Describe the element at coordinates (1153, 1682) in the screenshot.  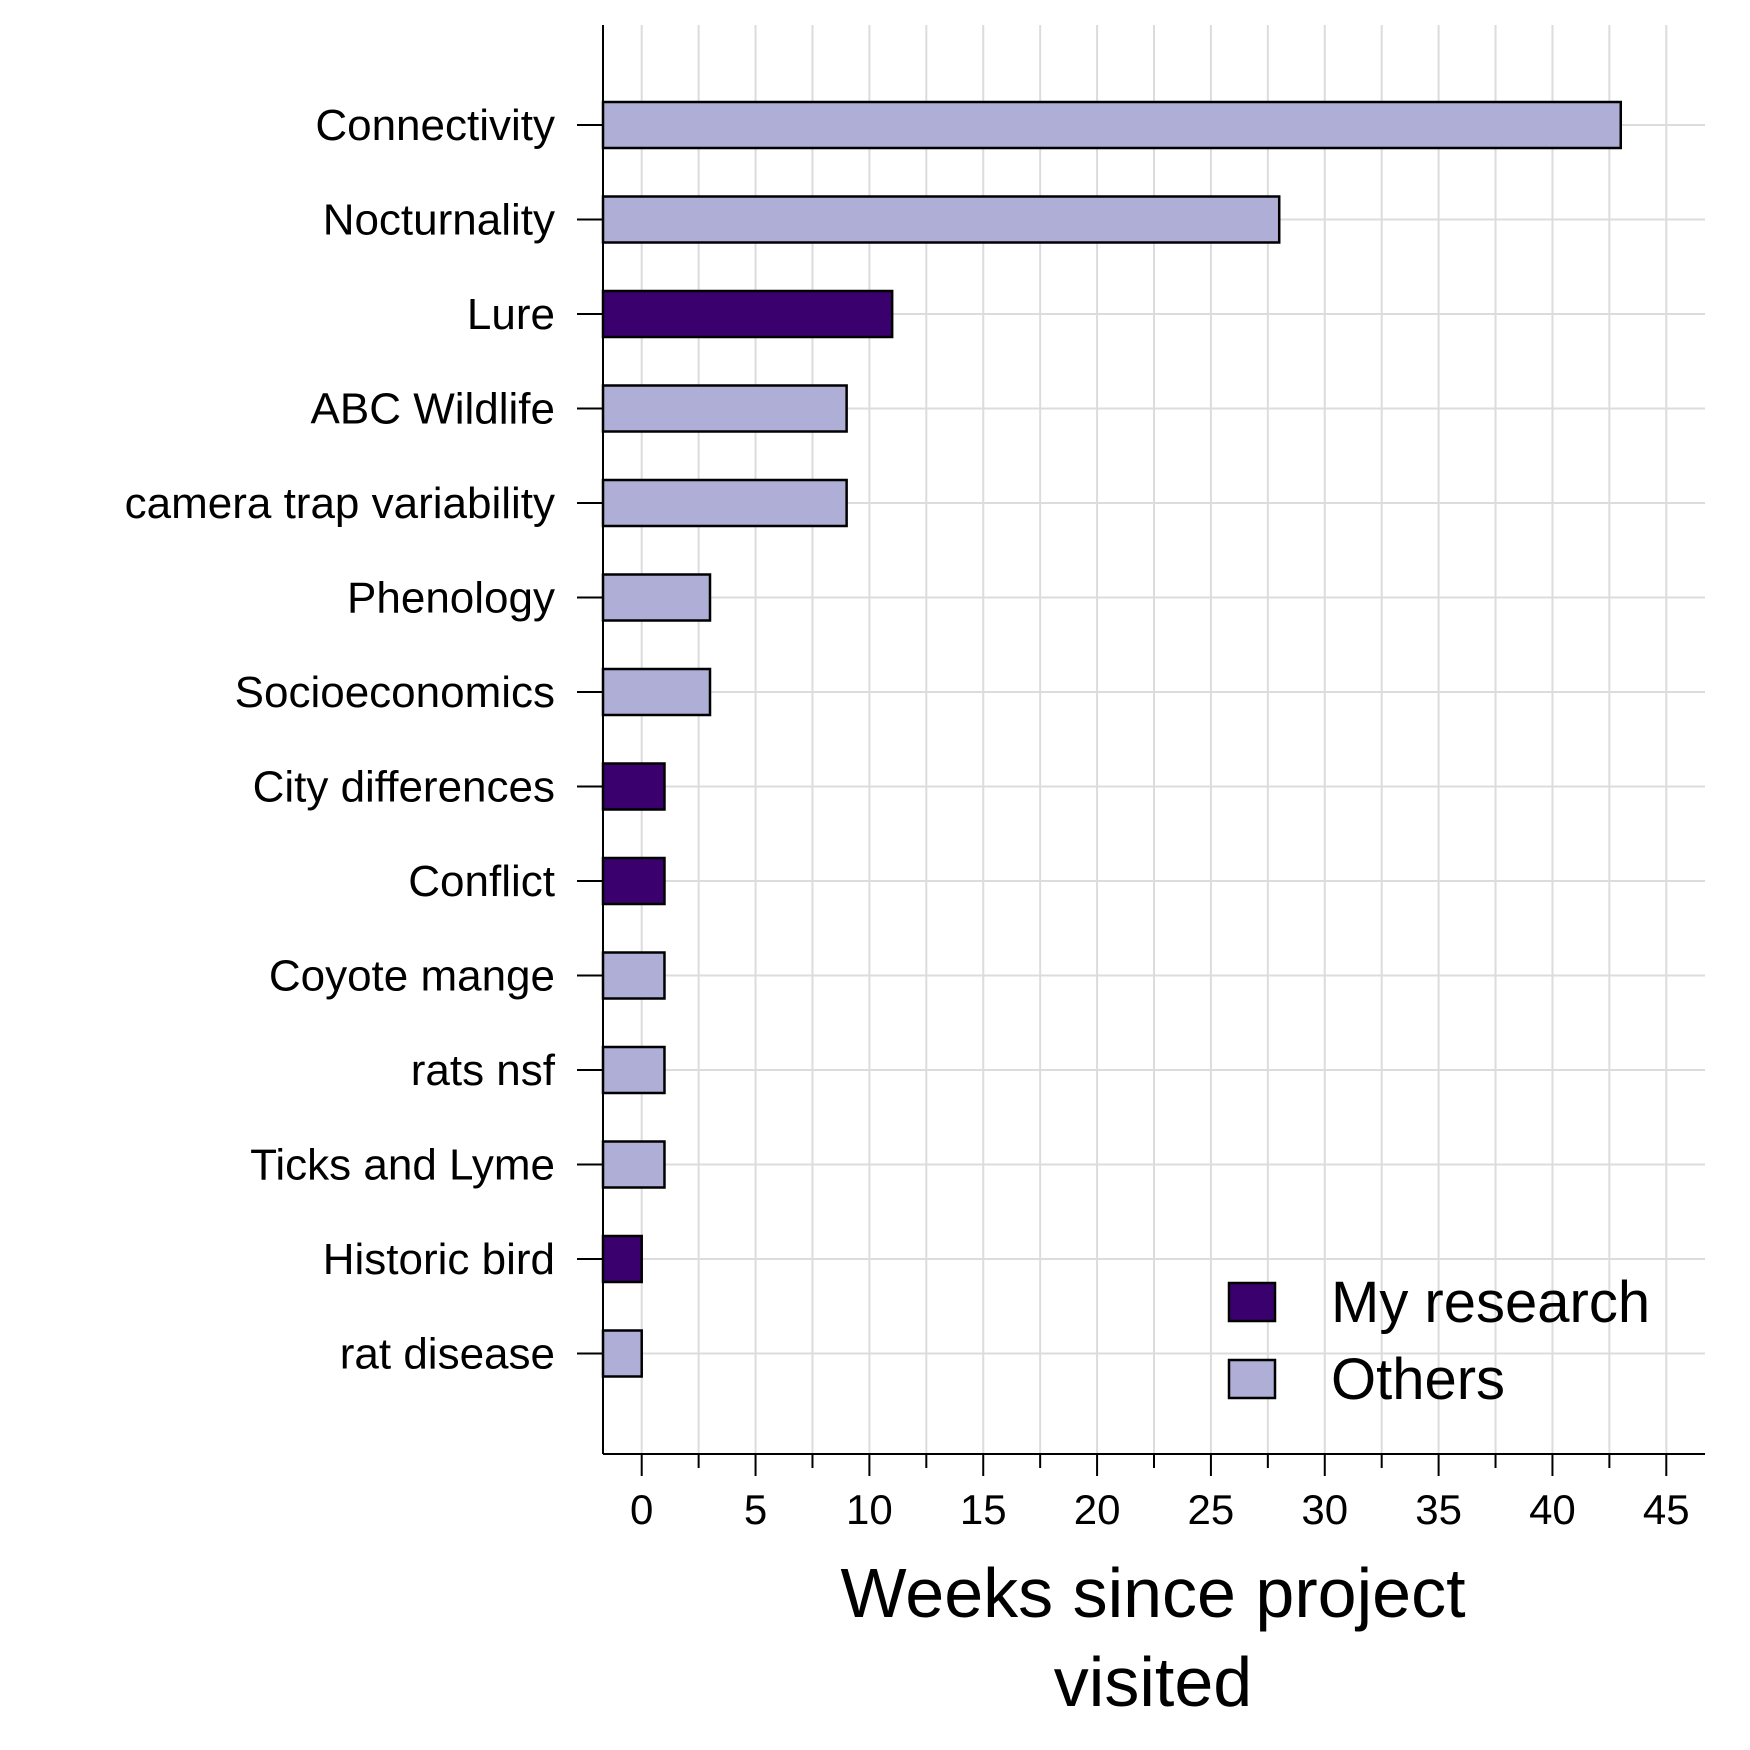
I see `x-axis-title-line: visited` at that location.